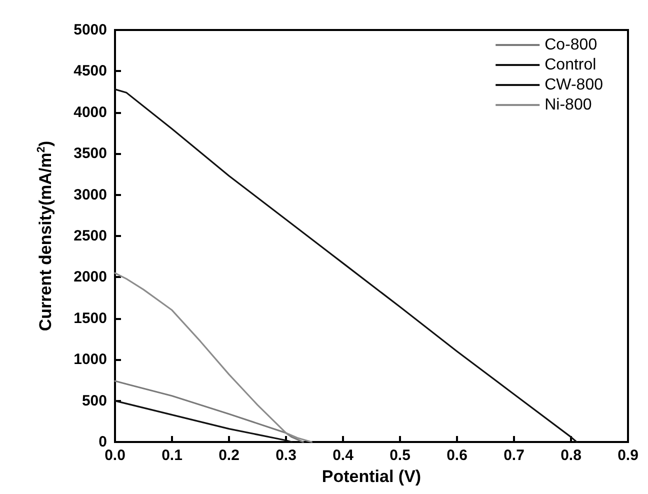 This screenshot has width=648, height=494. What do you see at coordinates (102, 442) in the screenshot?
I see `y-tick-label: 0` at bounding box center [102, 442].